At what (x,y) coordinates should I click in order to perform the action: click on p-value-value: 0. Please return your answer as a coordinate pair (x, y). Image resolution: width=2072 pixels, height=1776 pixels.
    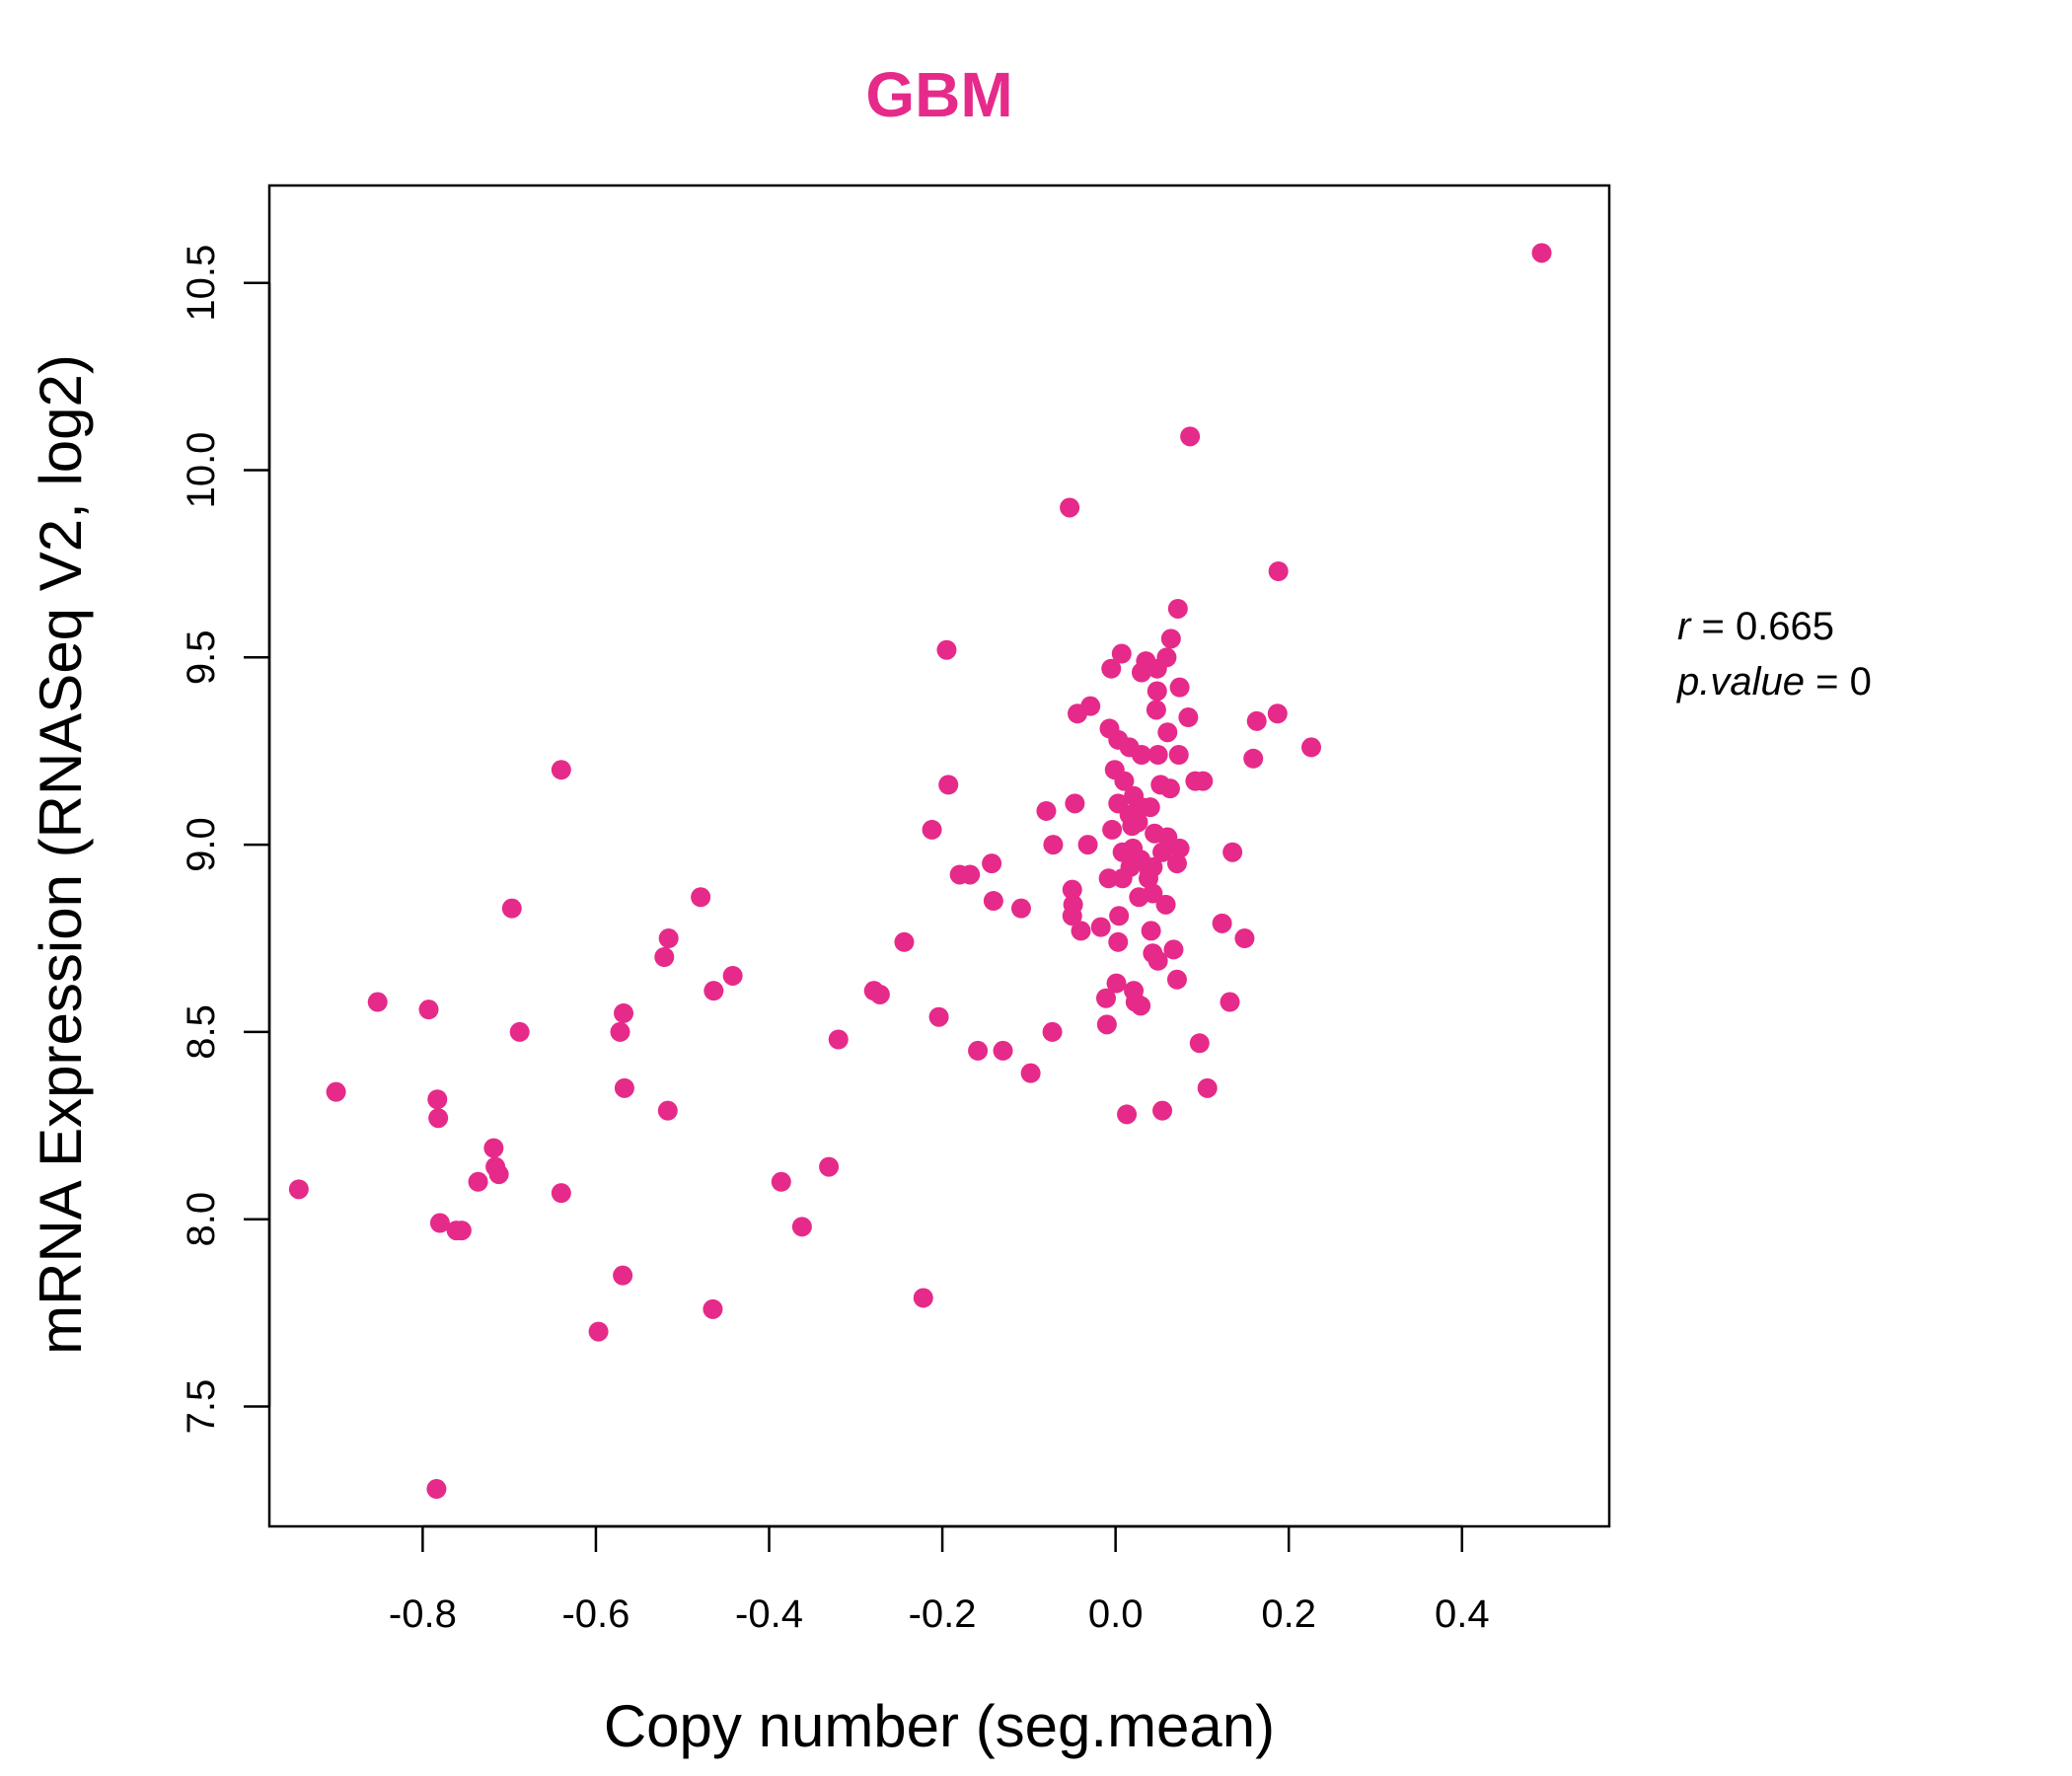
    Looking at the image, I should click on (1861, 681).